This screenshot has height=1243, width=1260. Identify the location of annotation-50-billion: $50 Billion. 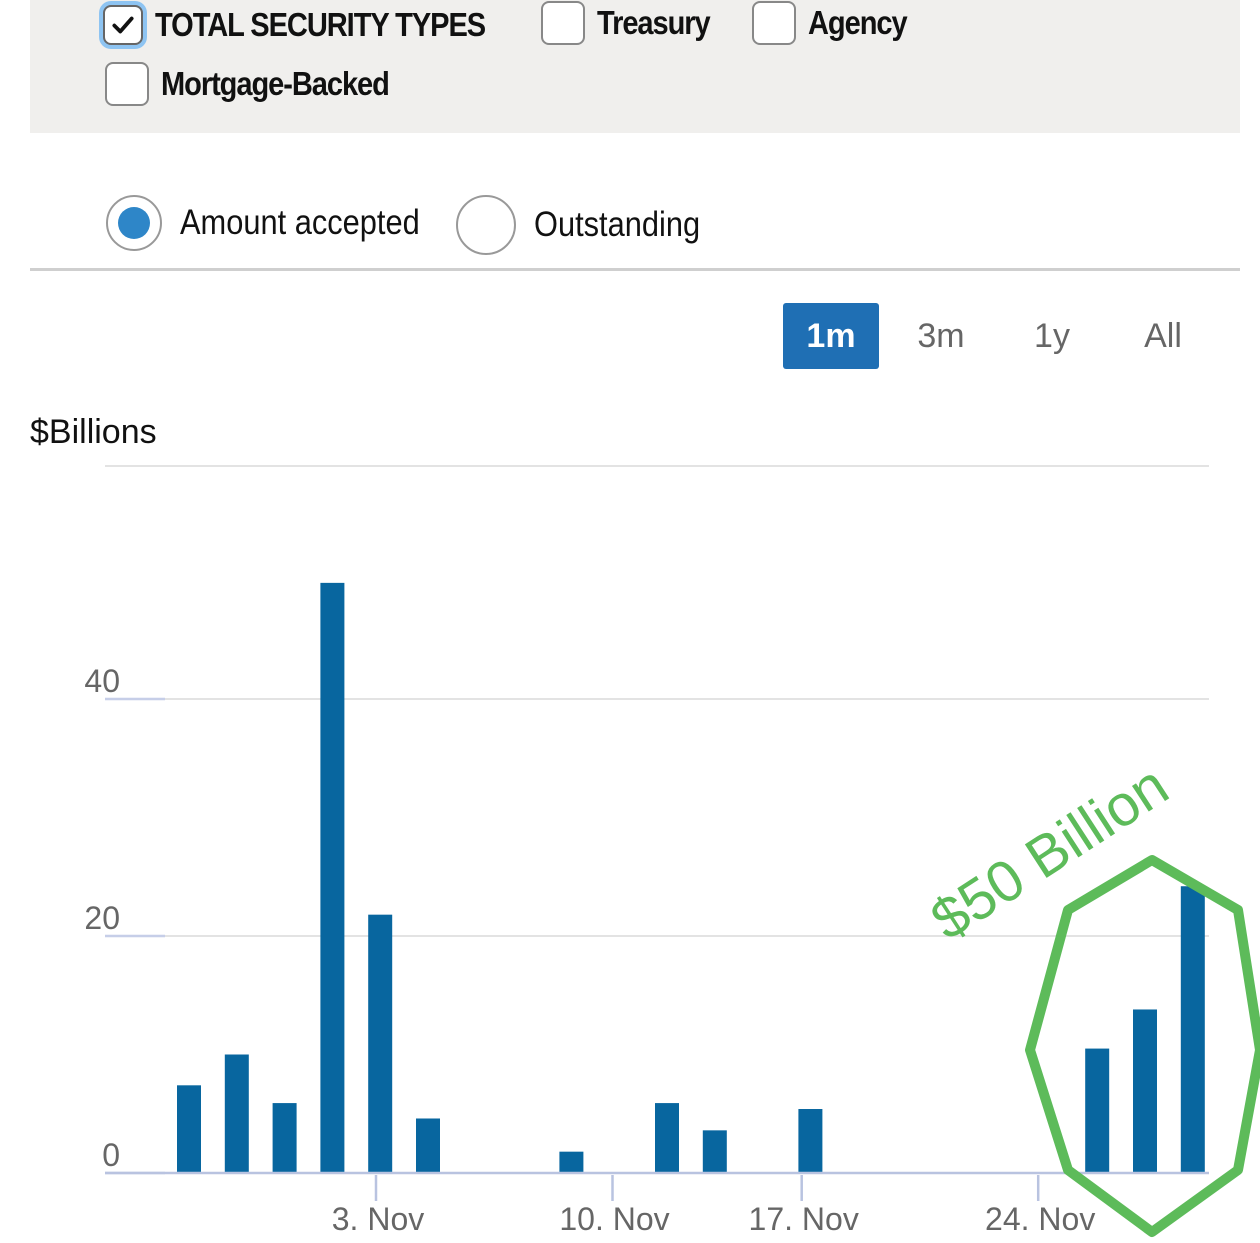
(1050, 853).